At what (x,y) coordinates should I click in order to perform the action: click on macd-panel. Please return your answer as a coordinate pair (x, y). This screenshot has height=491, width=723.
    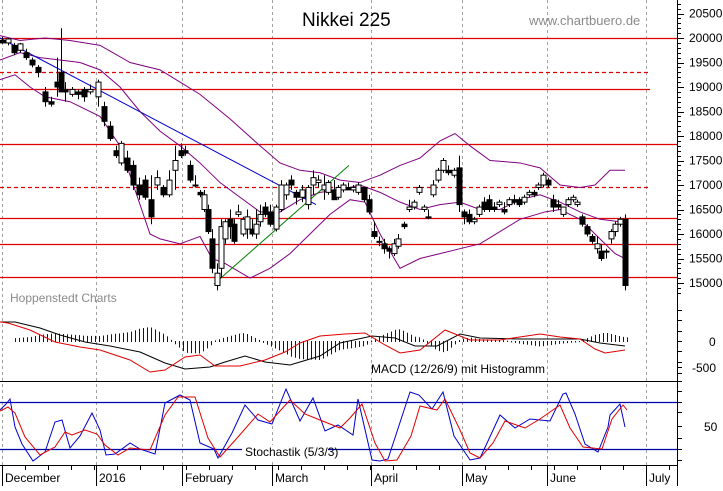
    Looking at the image, I should click on (314, 347).